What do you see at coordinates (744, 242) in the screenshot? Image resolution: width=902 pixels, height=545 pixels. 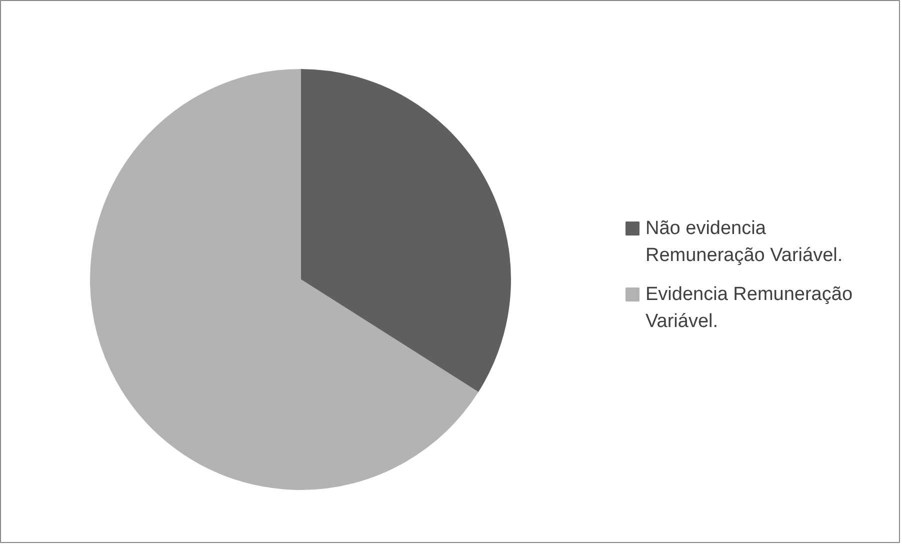 I see `legend-label: Não evidencia Remuneração Variável.` at bounding box center [744, 242].